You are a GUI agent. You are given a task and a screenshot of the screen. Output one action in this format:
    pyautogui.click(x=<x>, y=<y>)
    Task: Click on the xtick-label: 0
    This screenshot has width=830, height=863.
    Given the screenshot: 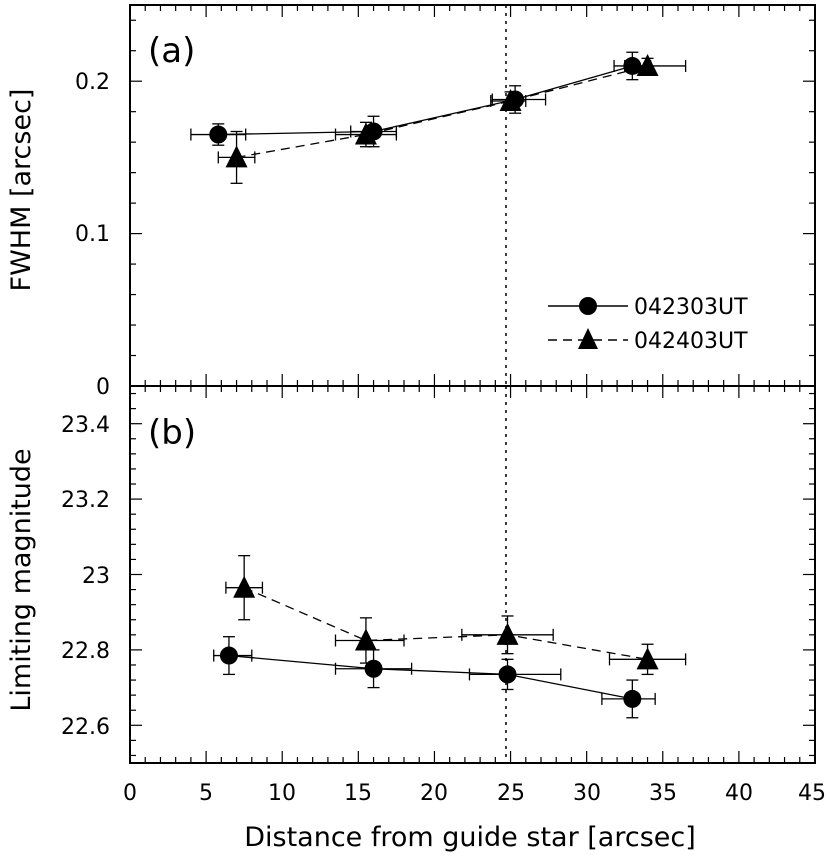 What is the action you would take?
    pyautogui.click(x=130, y=793)
    